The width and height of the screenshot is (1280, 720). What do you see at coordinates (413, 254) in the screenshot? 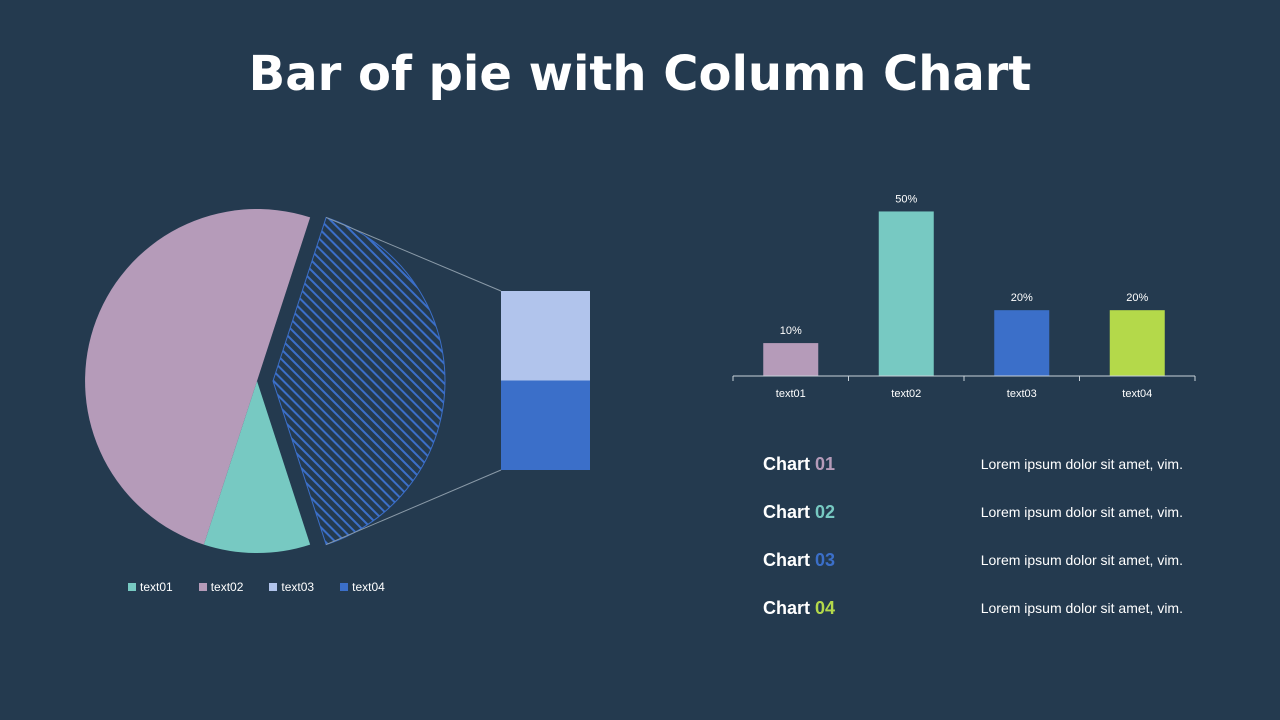
I see `connector-line-top` at bounding box center [413, 254].